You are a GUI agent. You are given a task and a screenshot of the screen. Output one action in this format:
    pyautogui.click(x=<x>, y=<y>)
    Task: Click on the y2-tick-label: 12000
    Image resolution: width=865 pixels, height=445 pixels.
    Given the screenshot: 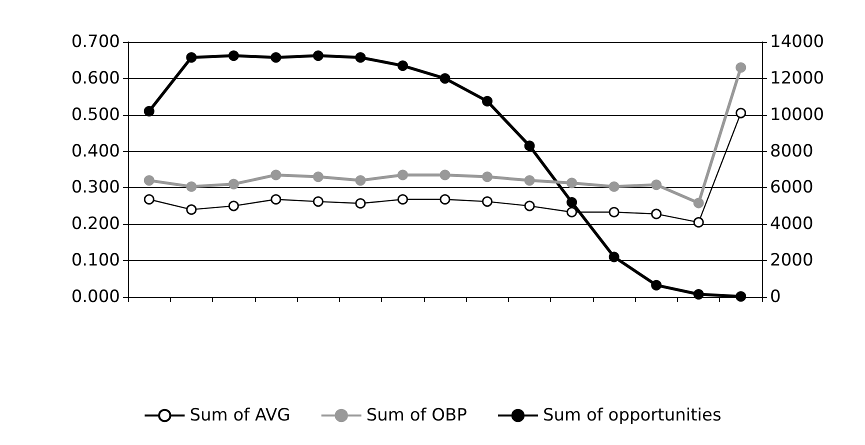 What is the action you would take?
    pyautogui.click(x=797, y=78)
    